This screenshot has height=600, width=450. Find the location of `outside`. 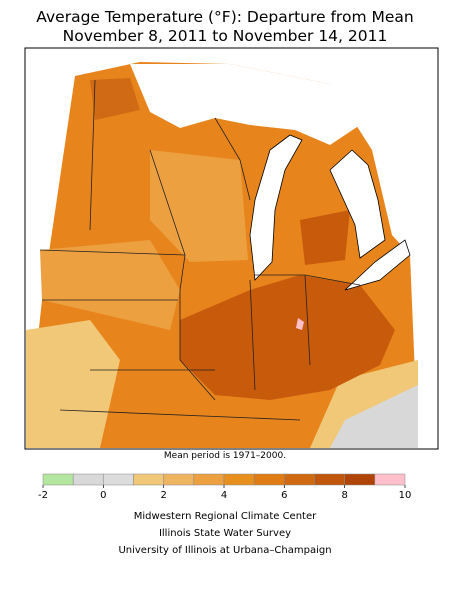

outside is located at coordinates (245, 104).